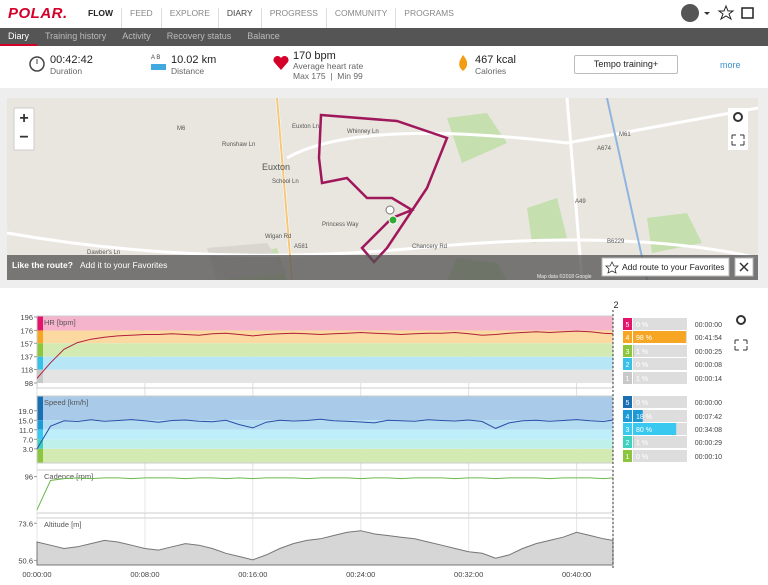  Describe the element at coordinates (23, 137) in the screenshot. I see `zoom-out: −` at that location.